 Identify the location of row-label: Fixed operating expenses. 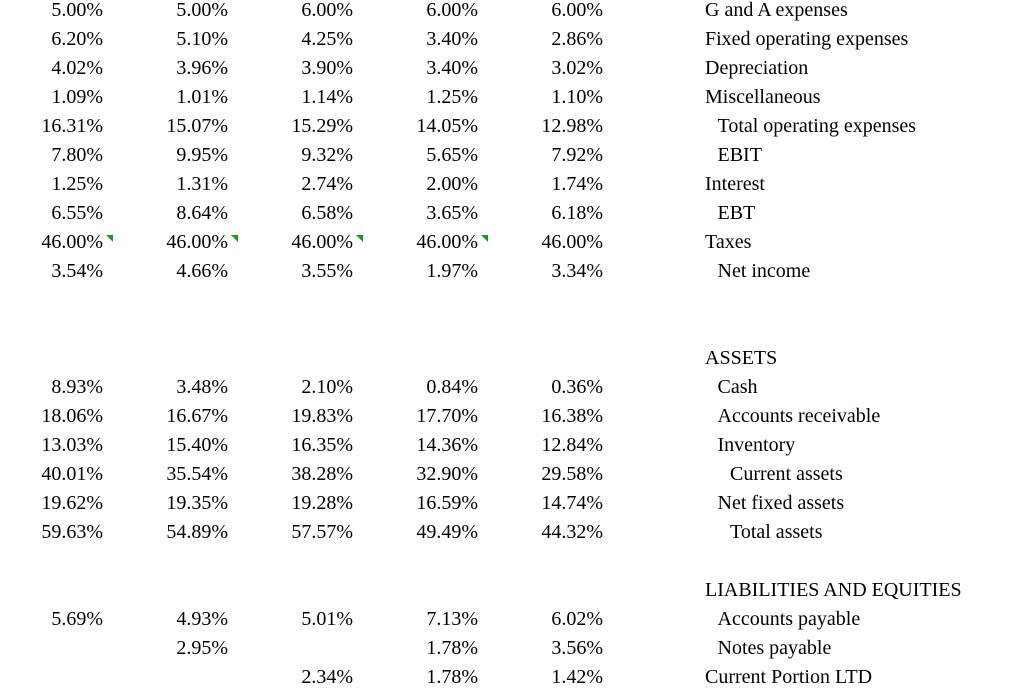
(807, 39).